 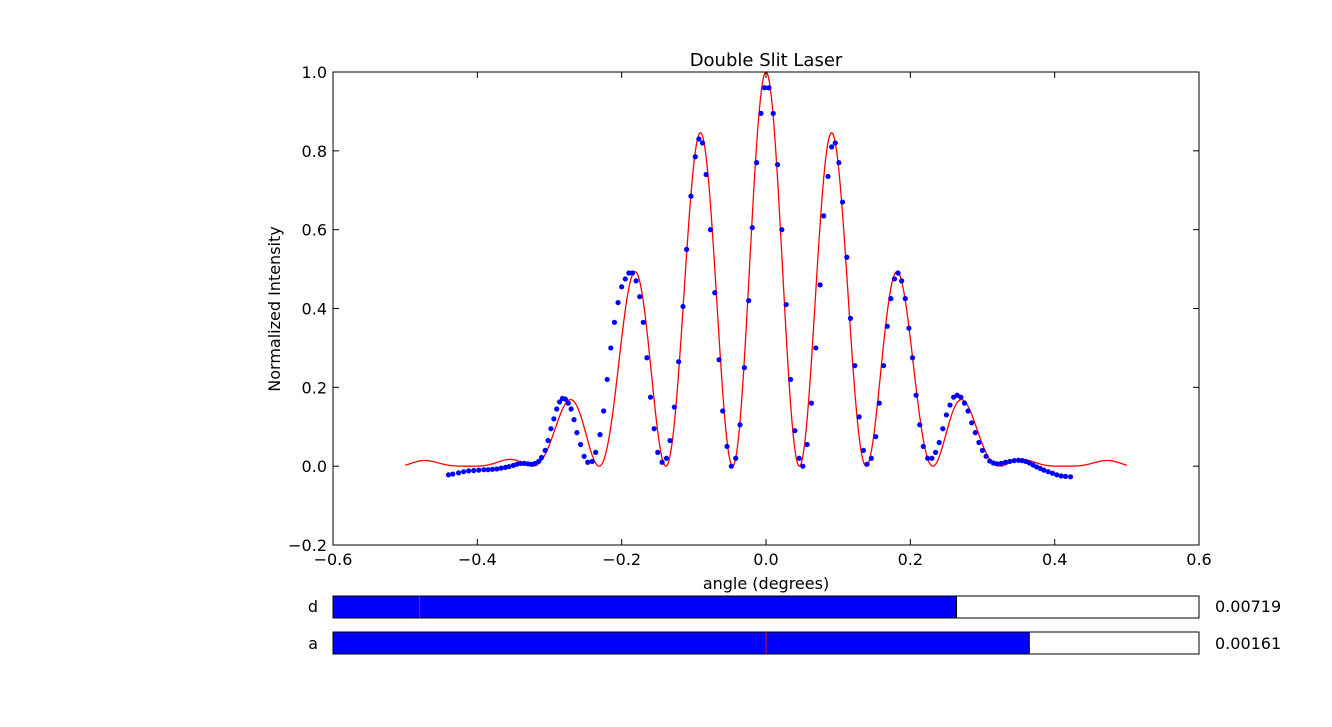 What do you see at coordinates (681, 643) in the screenshot?
I see `slider-a-fill` at bounding box center [681, 643].